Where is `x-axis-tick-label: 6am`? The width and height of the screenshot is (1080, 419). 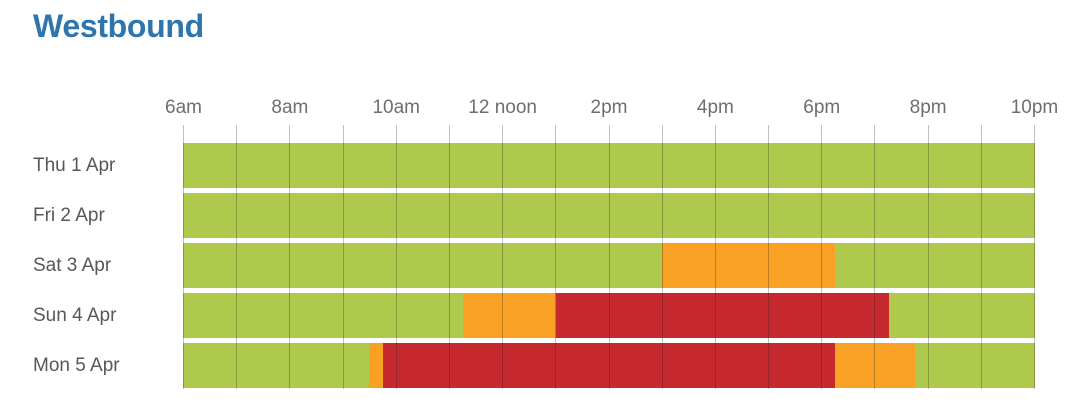
x-axis-tick-label: 6am is located at coordinates (183, 107).